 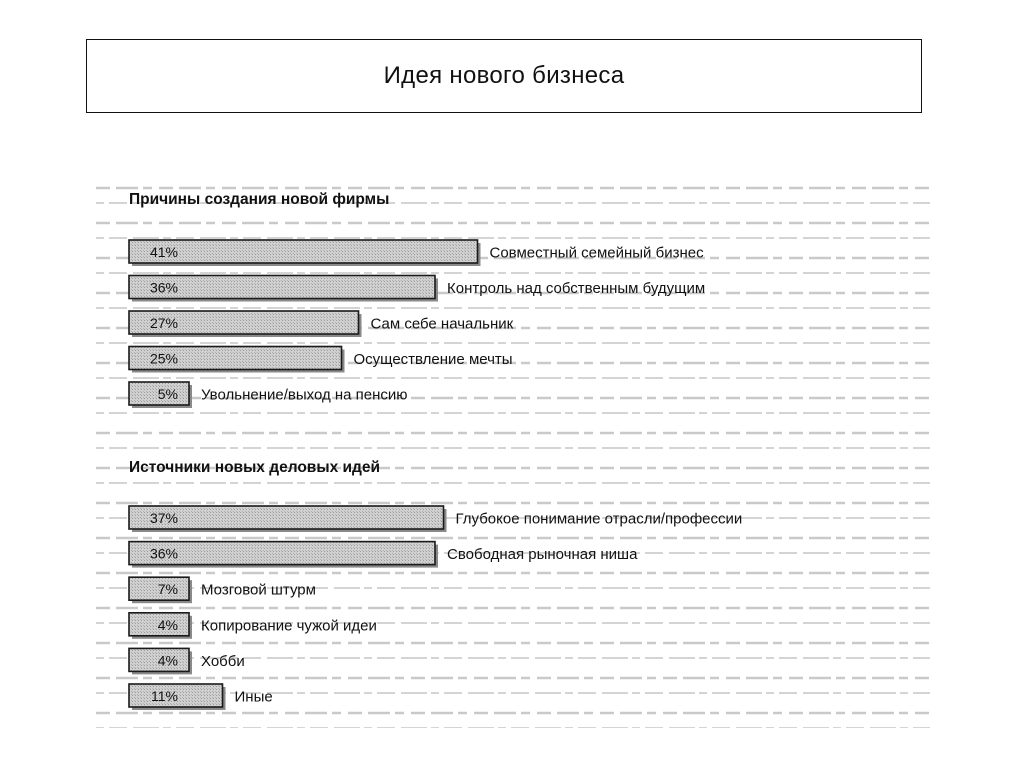 What do you see at coordinates (164, 359) in the screenshot?
I see `bar-value-label: 25%` at bounding box center [164, 359].